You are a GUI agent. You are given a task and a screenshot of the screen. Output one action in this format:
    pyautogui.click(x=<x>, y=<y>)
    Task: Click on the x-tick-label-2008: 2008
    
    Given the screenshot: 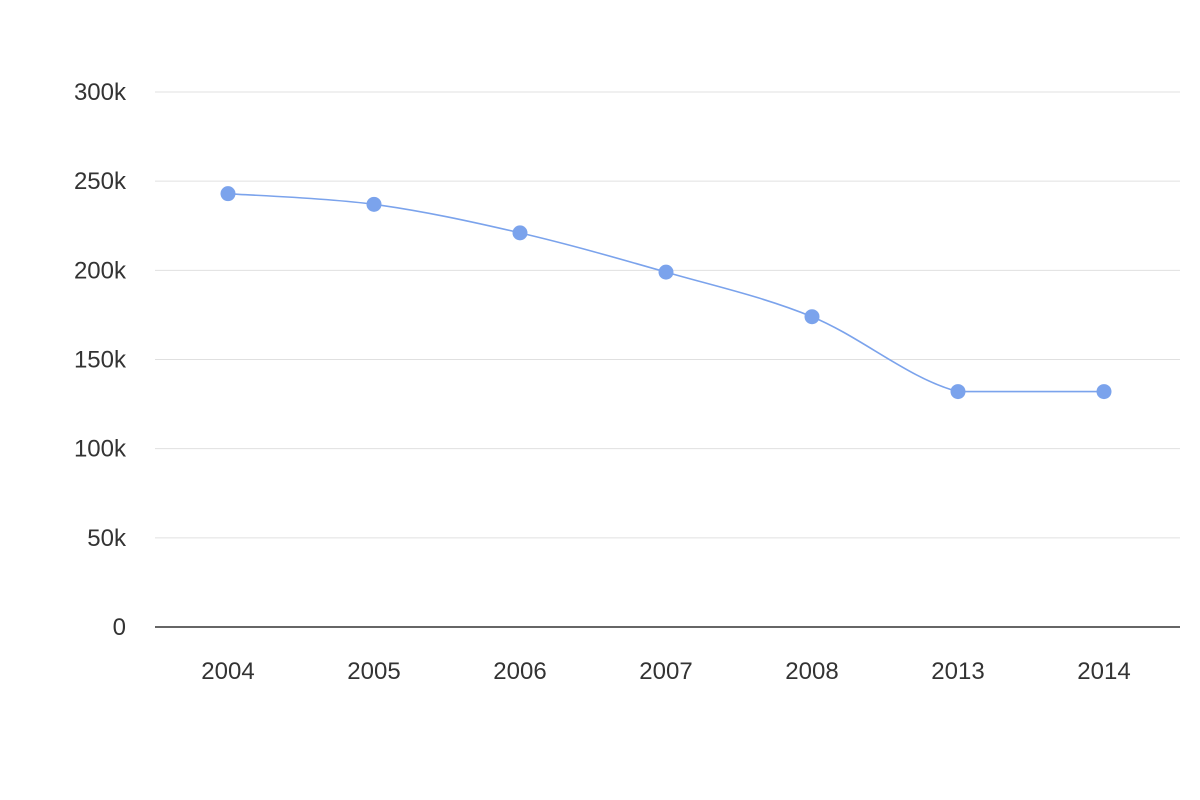 What is the action you would take?
    pyautogui.click(x=811, y=671)
    